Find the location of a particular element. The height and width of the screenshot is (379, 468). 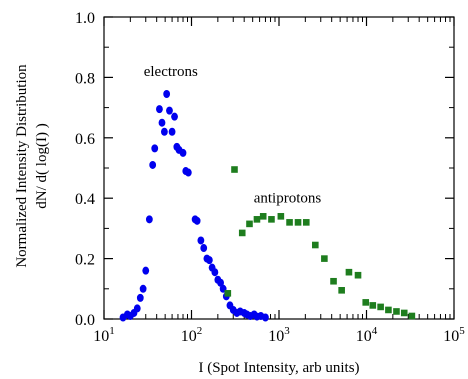

x-tick-label: 10¹ is located at coordinates (104, 335).